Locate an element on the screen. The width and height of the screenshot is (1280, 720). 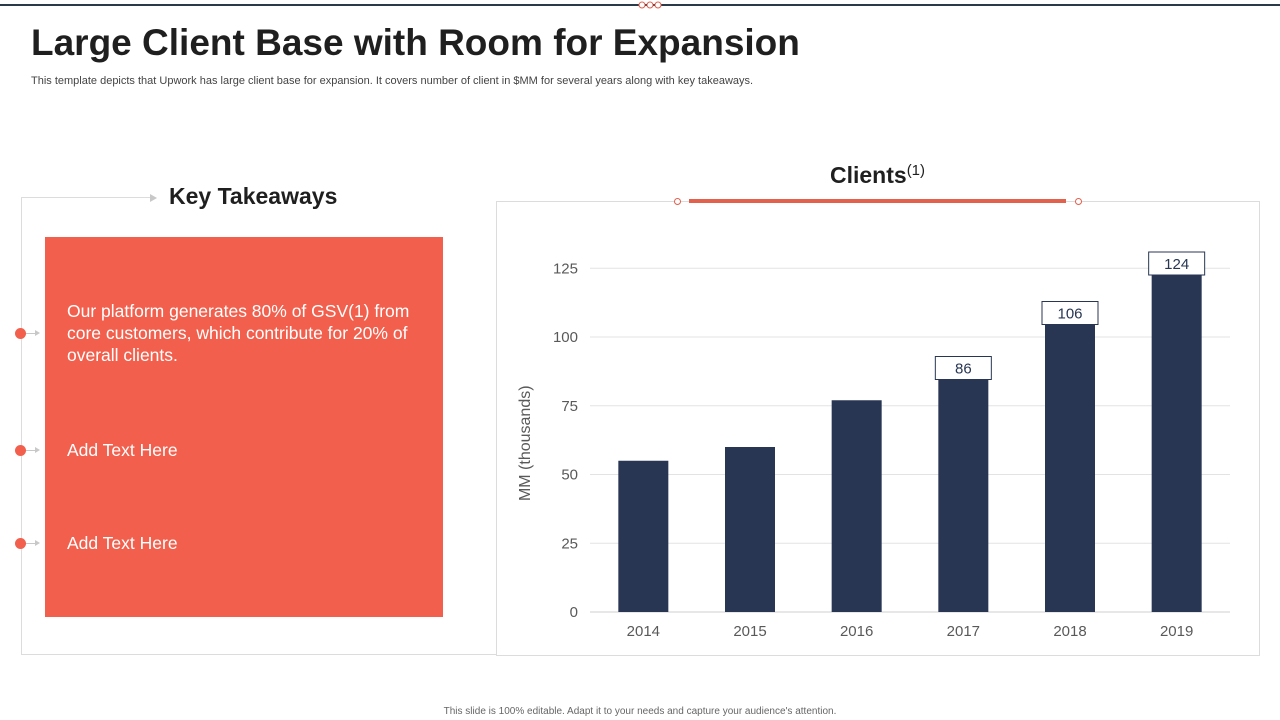
data-label: 124 is located at coordinates (1176, 264).